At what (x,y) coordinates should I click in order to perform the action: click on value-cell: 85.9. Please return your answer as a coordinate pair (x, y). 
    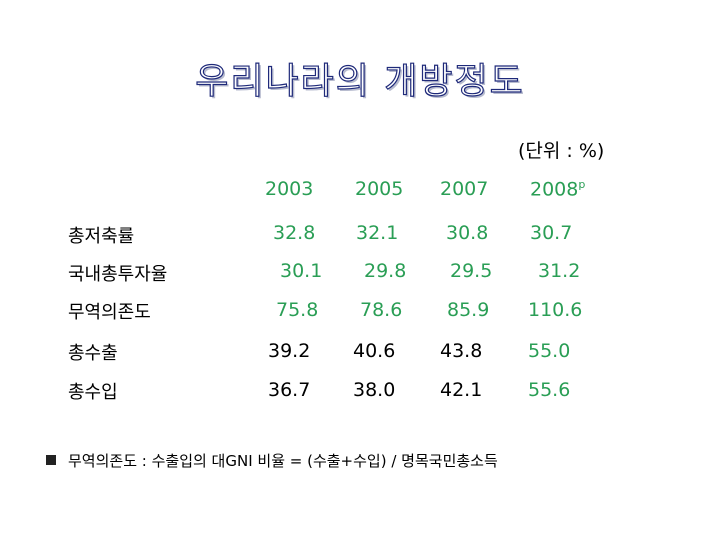
    Looking at the image, I should click on (468, 310).